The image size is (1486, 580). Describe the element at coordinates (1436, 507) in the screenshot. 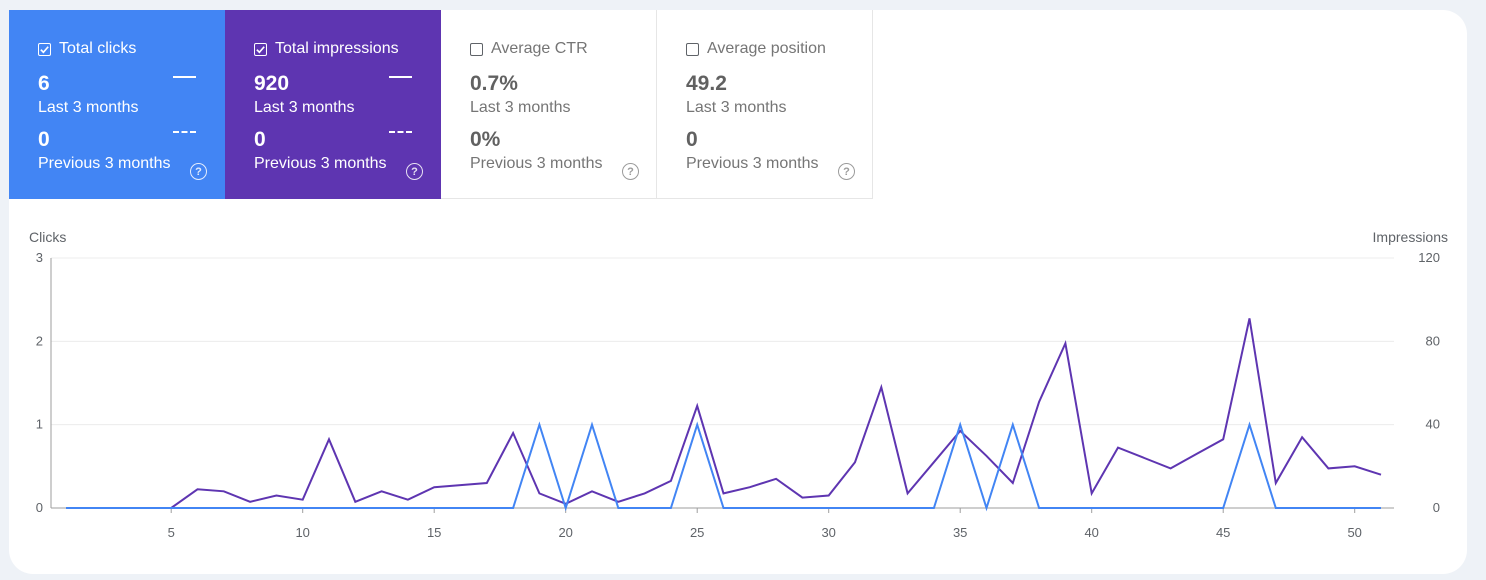

I see `right-tick-label: 0` at that location.